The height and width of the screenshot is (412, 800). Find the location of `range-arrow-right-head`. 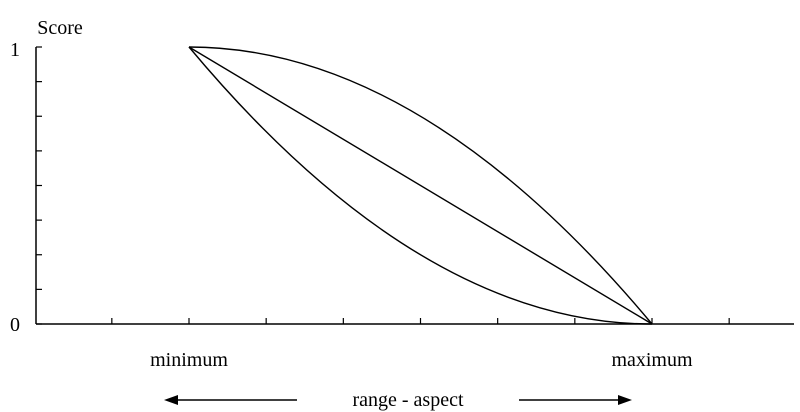

range-arrow-right-head is located at coordinates (625, 400).